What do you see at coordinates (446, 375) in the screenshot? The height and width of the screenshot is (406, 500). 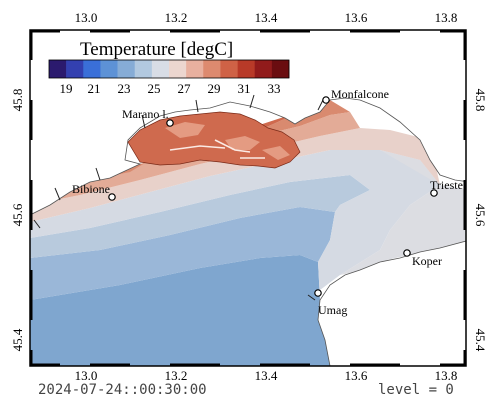 I see `x-tick-bottom-4: 13.8` at bounding box center [446, 375].